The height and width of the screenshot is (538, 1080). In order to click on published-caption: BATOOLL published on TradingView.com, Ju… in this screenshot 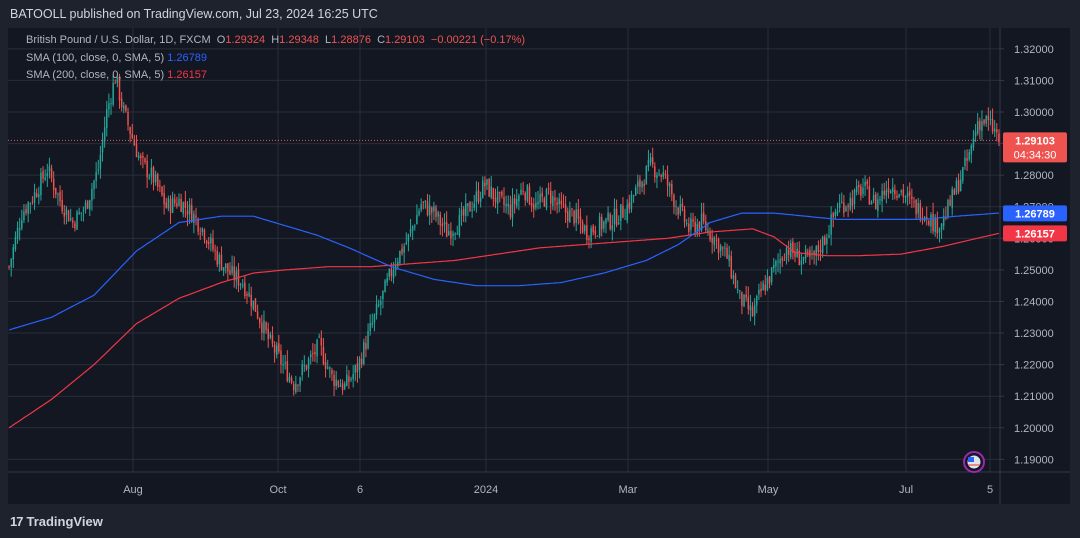, I will do `click(194, 14)`.